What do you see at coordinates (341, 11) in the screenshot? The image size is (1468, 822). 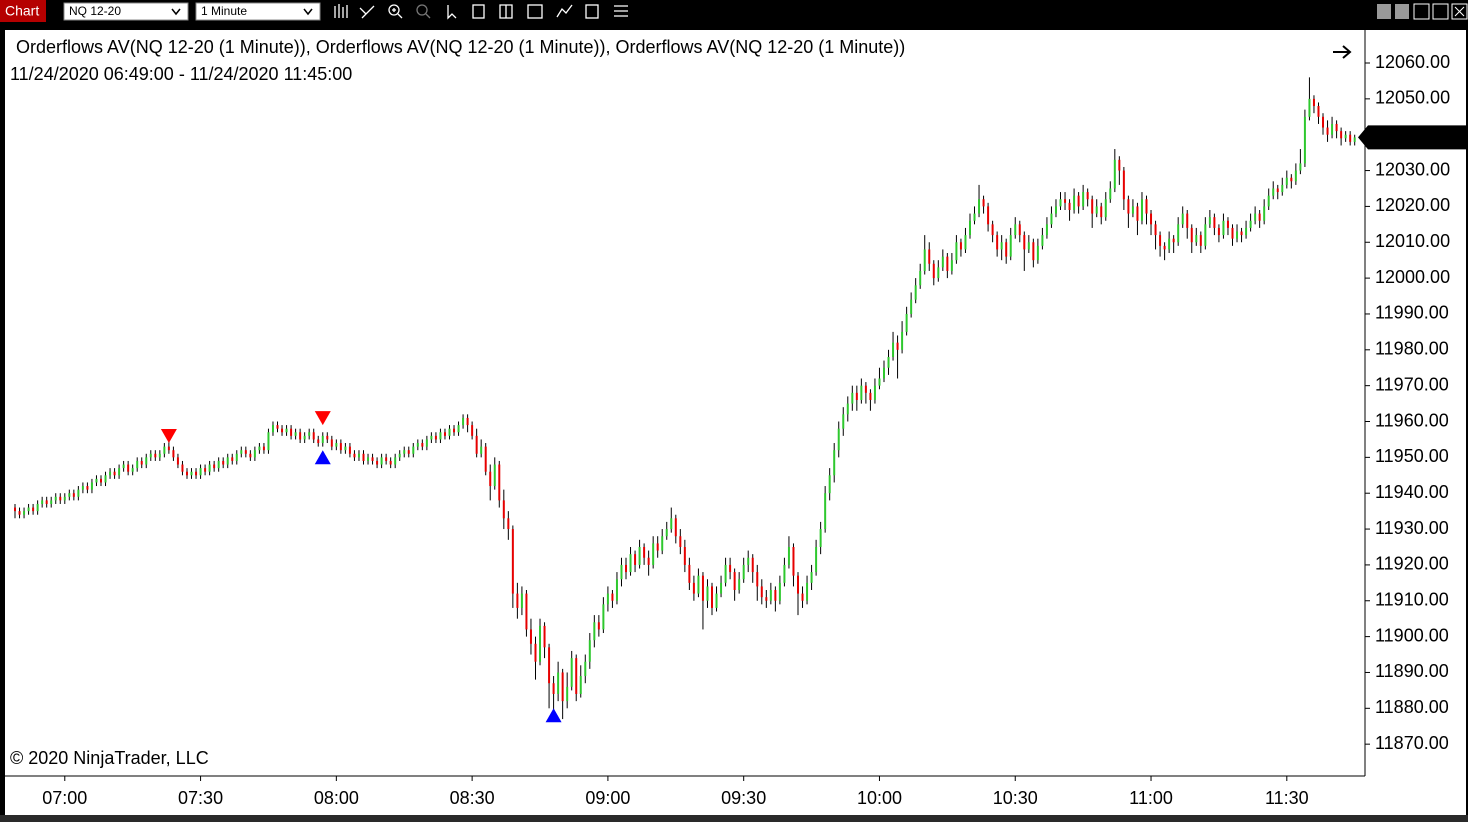 I see `bars-icon` at bounding box center [341, 11].